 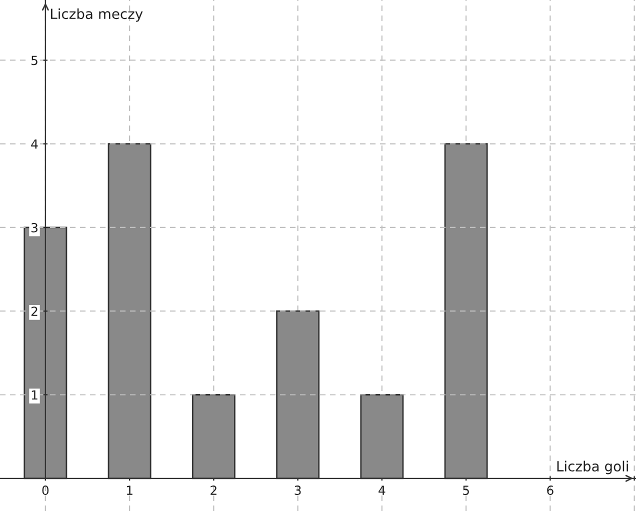 I want to click on y-tick-label: 2, so click(x=34, y=311).